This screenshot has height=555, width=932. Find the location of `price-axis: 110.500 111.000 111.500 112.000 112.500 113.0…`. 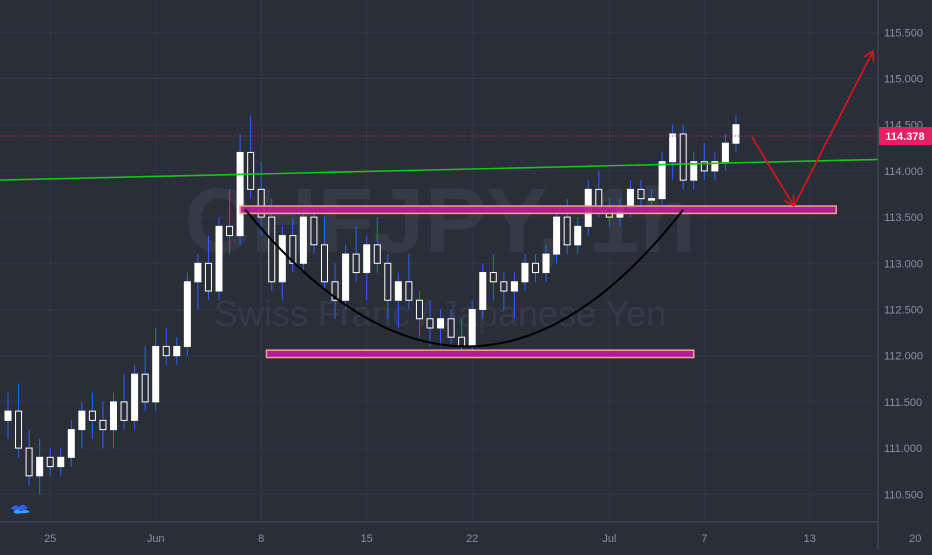

price-axis: 110.500 111.000 111.500 112.000 112.500 113.0… is located at coordinates (905, 275).